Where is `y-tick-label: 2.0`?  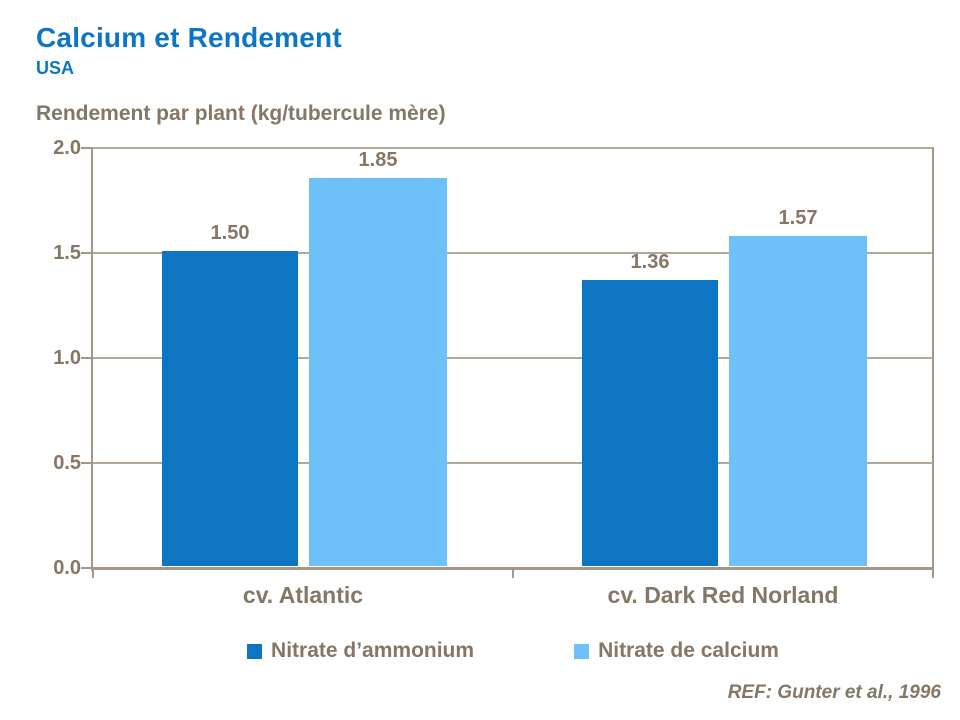 y-tick-label: 2.0 is located at coordinates (67, 148).